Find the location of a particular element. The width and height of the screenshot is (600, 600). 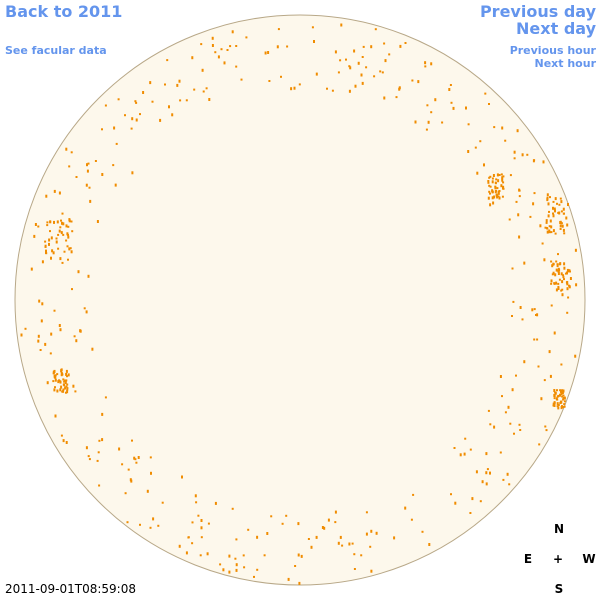

back-link: Back to 2011 is located at coordinates (64, 11).